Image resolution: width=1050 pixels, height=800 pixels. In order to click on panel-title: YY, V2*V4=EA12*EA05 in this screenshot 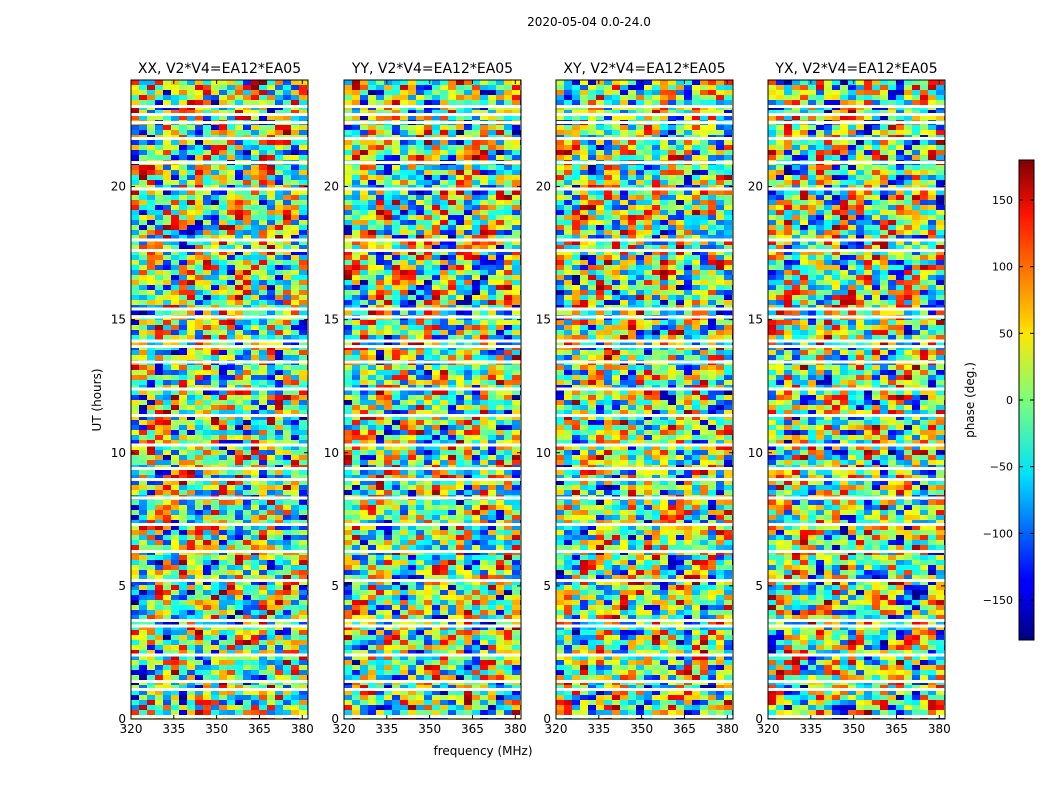, I will do `click(432, 69)`.